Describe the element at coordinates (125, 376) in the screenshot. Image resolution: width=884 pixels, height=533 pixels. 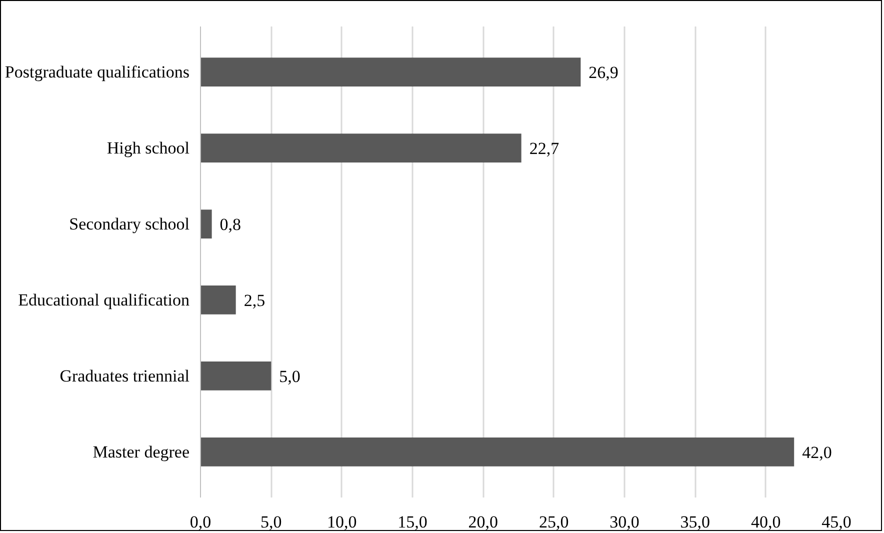
I see `y-tick-label: Graduates triennial` at that location.